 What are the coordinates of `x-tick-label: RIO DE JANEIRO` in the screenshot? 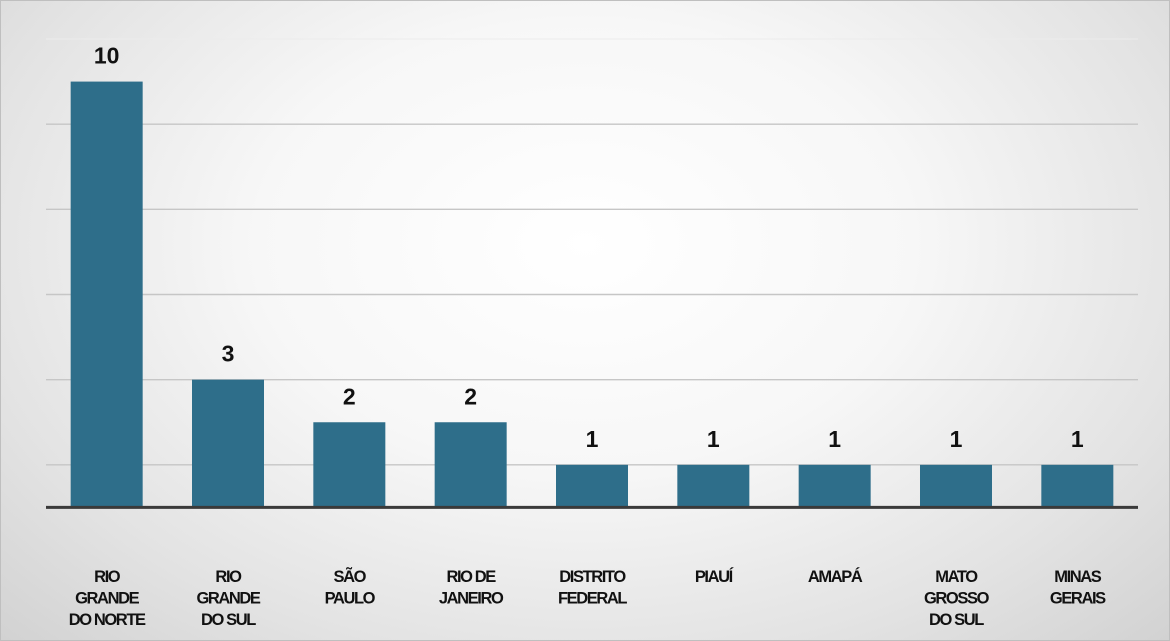 It's located at (471, 588).